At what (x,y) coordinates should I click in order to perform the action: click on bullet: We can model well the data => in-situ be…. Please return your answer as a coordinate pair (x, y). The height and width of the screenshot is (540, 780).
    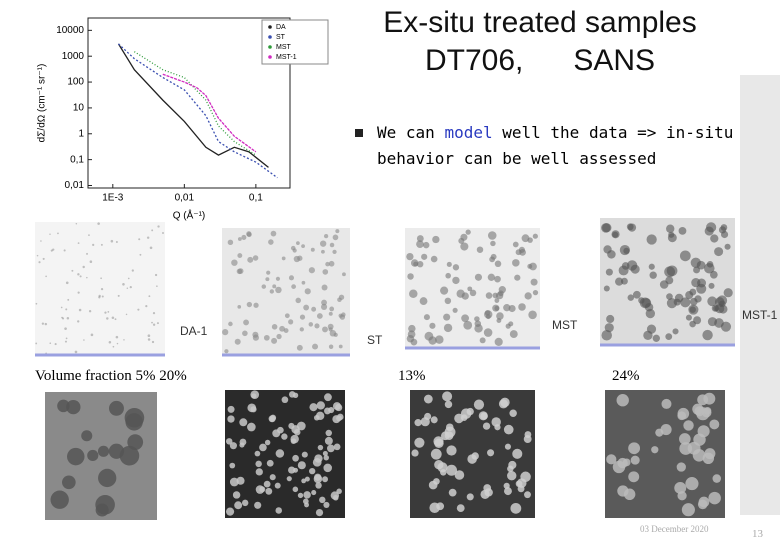
    Looking at the image, I should click on (551, 146).